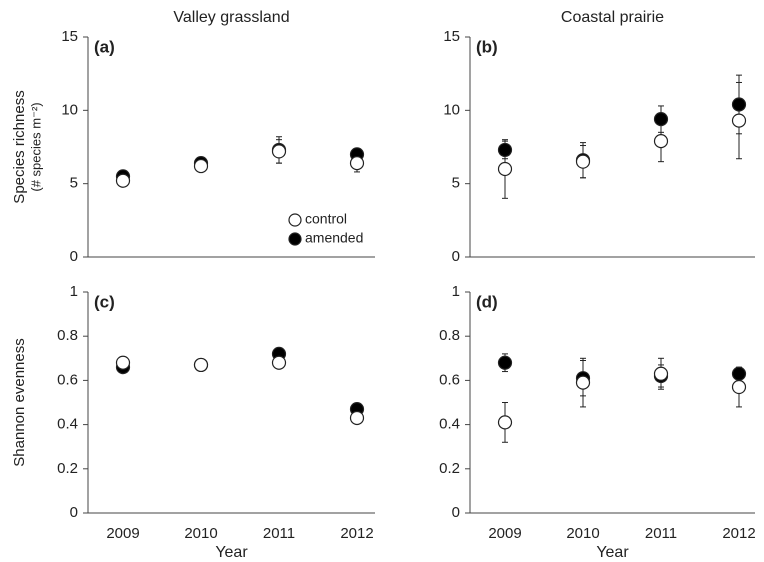  What do you see at coordinates (487, 301) in the screenshot?
I see `panel-label: (d)` at bounding box center [487, 301].